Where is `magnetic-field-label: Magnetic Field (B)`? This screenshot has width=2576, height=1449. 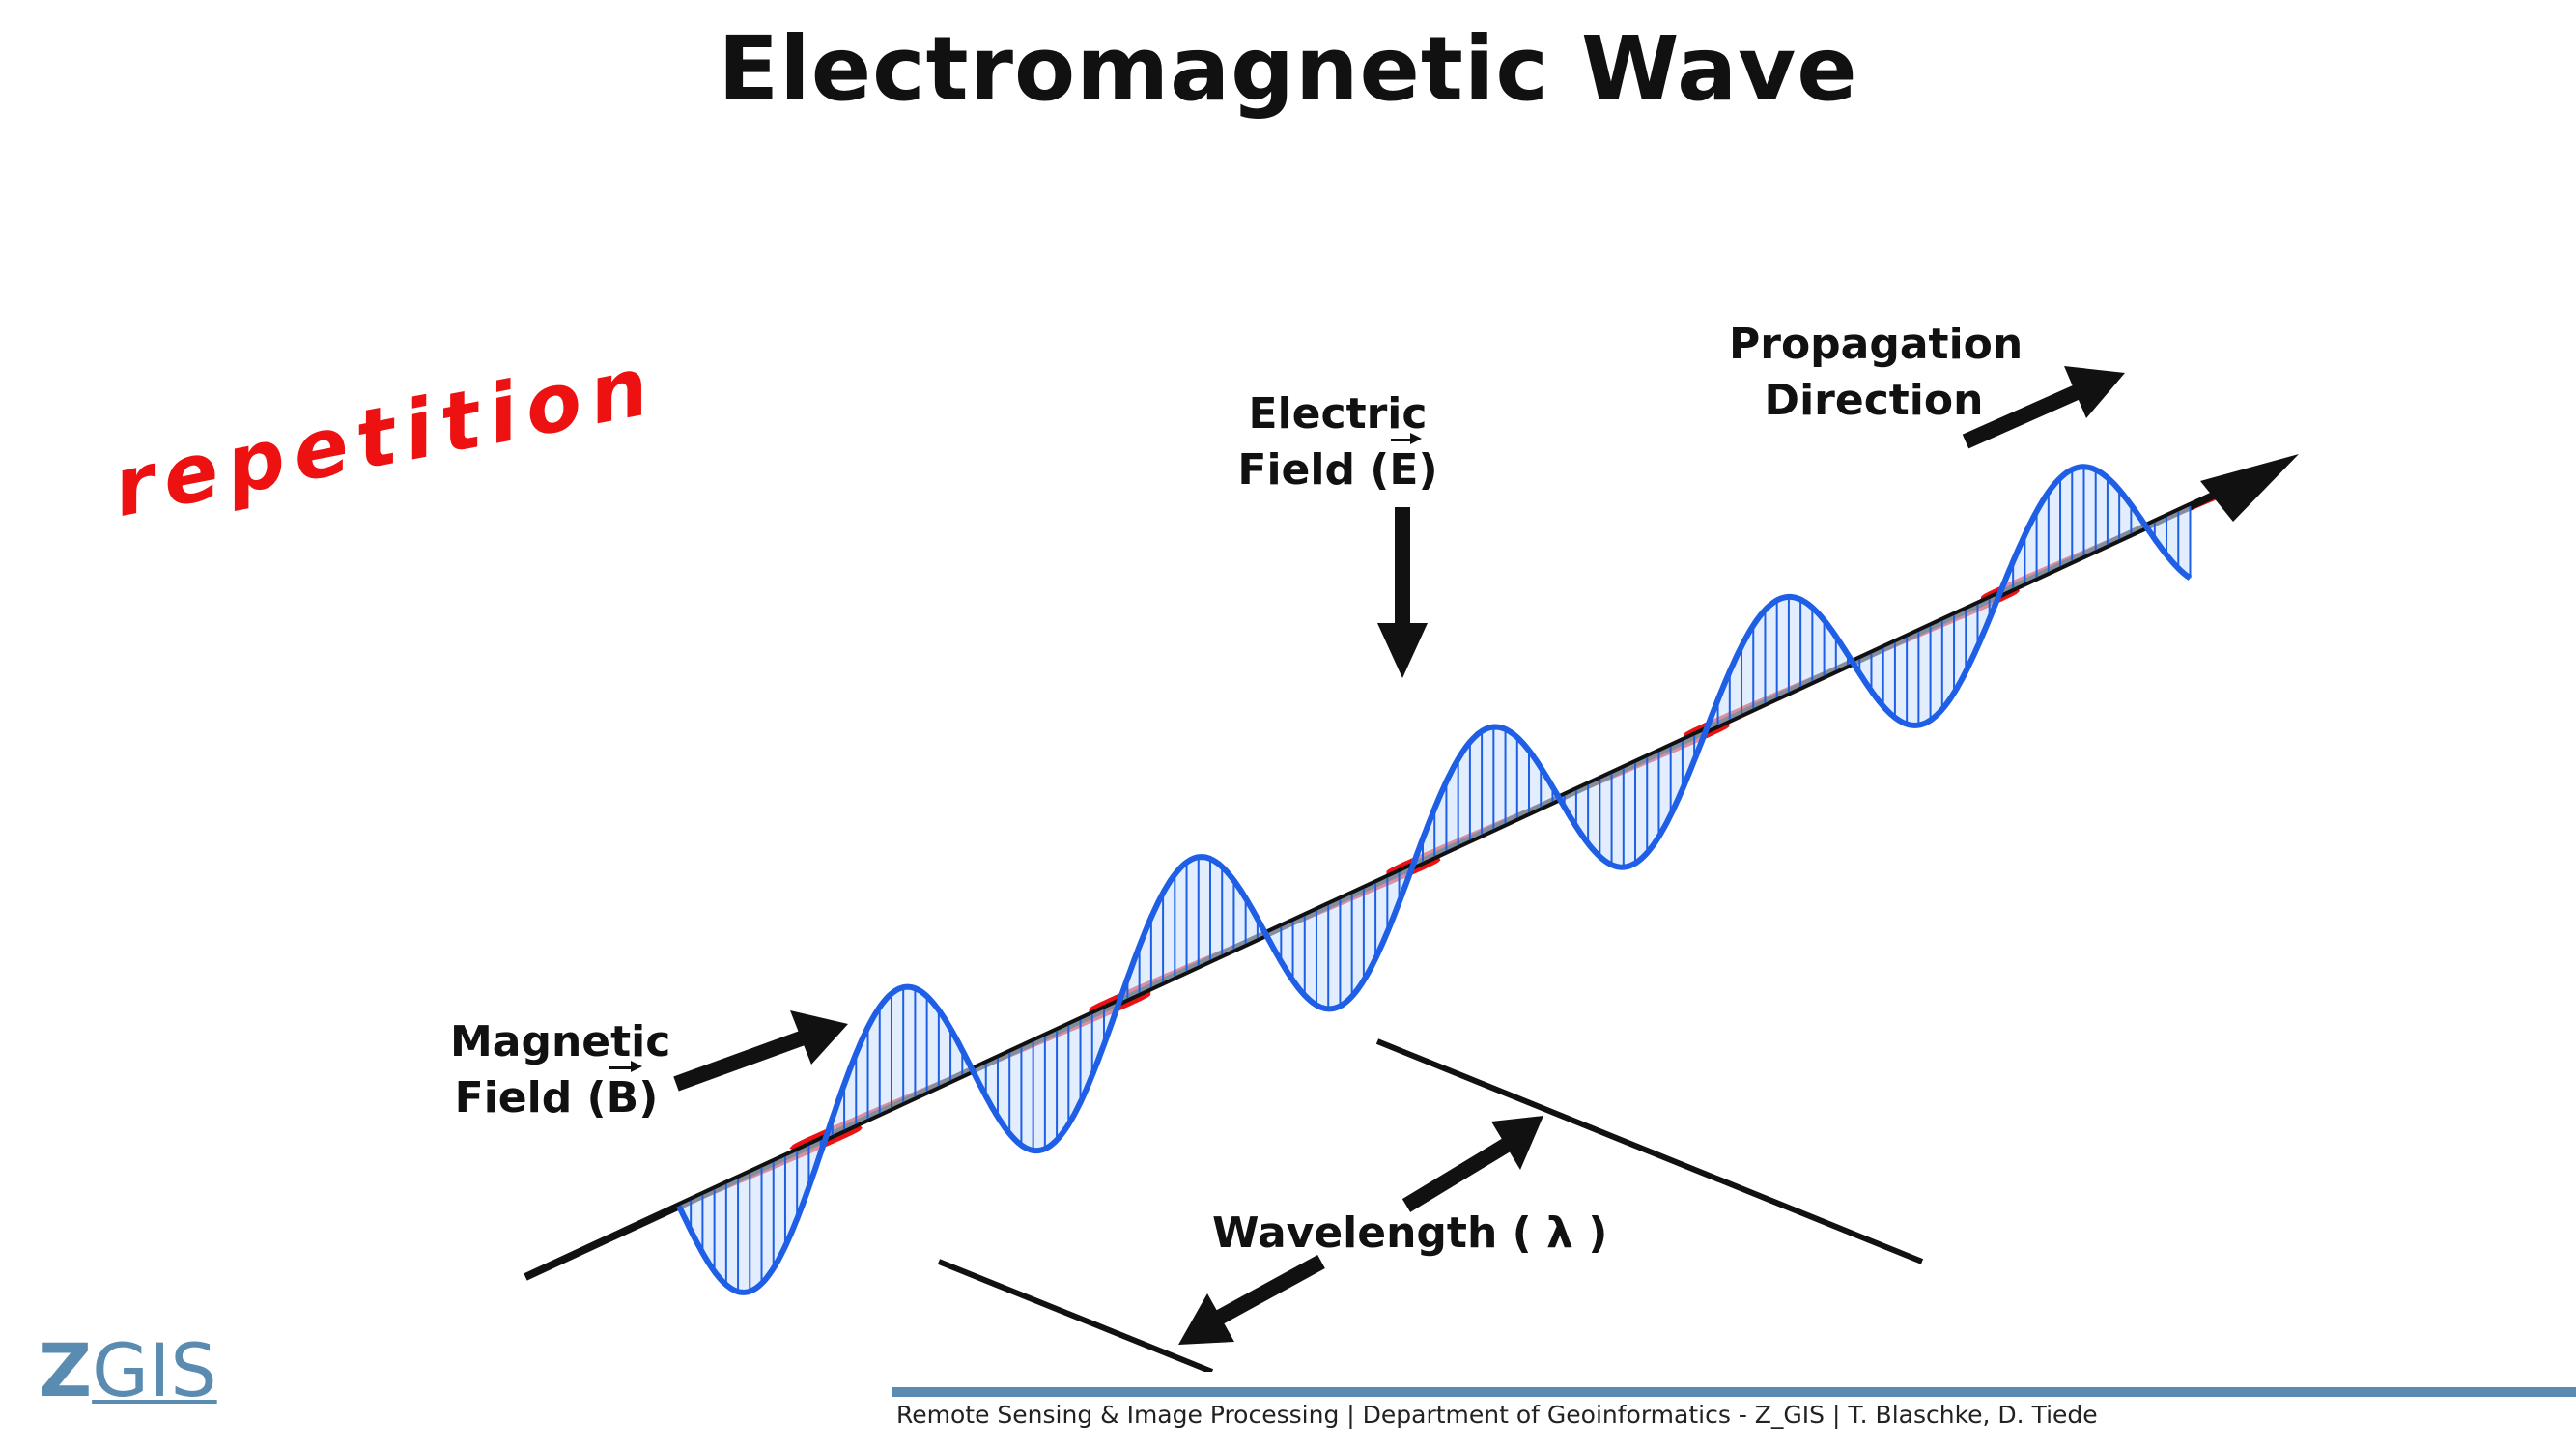 magnetic-field-label: Magnetic Field (B) is located at coordinates (560, 1070).